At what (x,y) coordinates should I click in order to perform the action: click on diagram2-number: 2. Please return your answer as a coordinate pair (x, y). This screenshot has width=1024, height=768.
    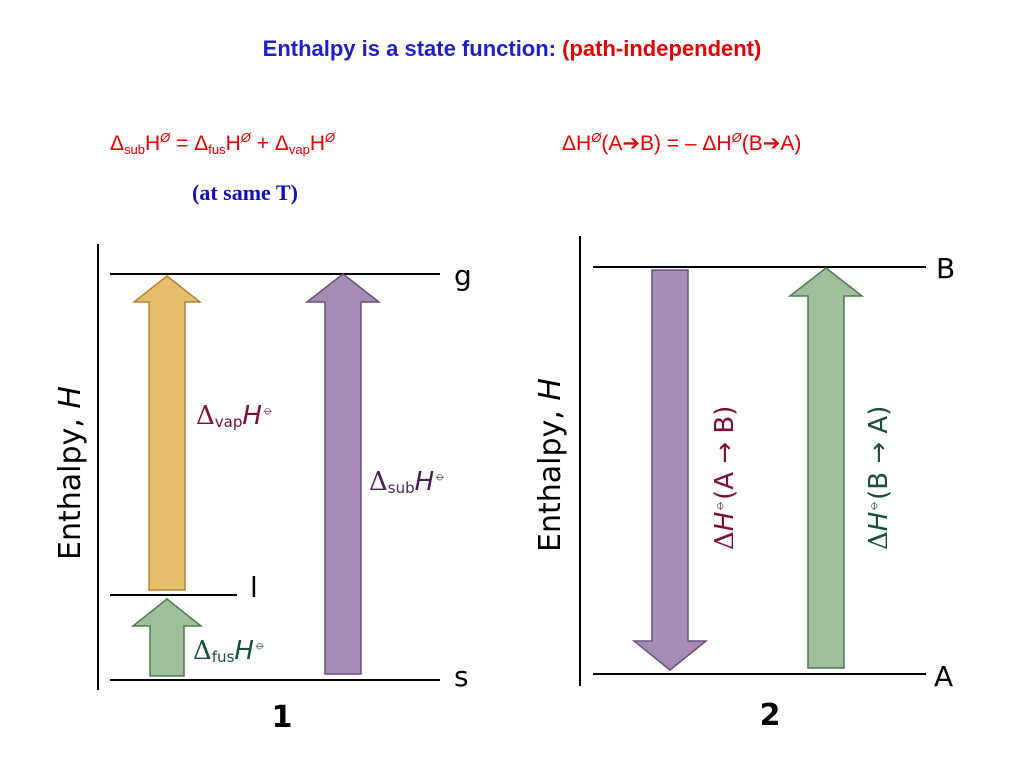
    Looking at the image, I should click on (770, 715).